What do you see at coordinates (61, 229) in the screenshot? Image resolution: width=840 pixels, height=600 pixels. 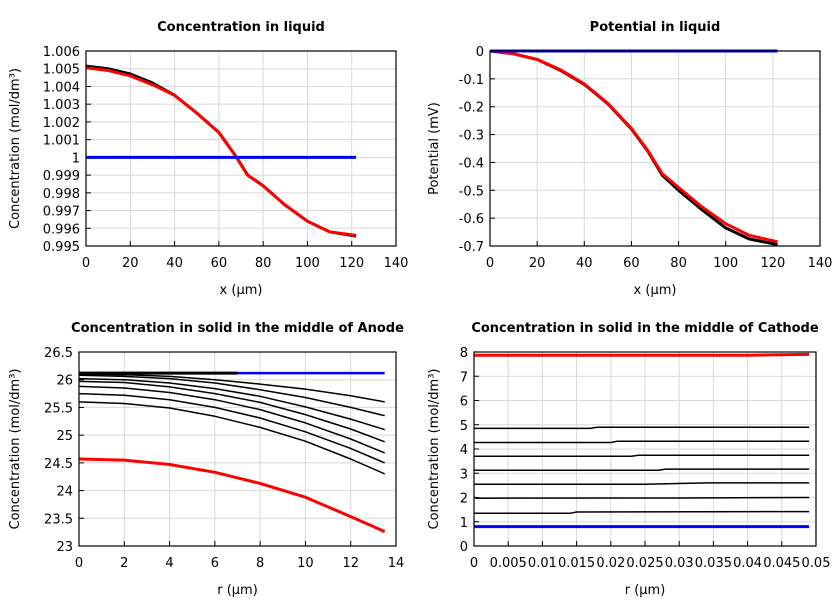 I see `y-tick-label: 0.996` at bounding box center [61, 229].